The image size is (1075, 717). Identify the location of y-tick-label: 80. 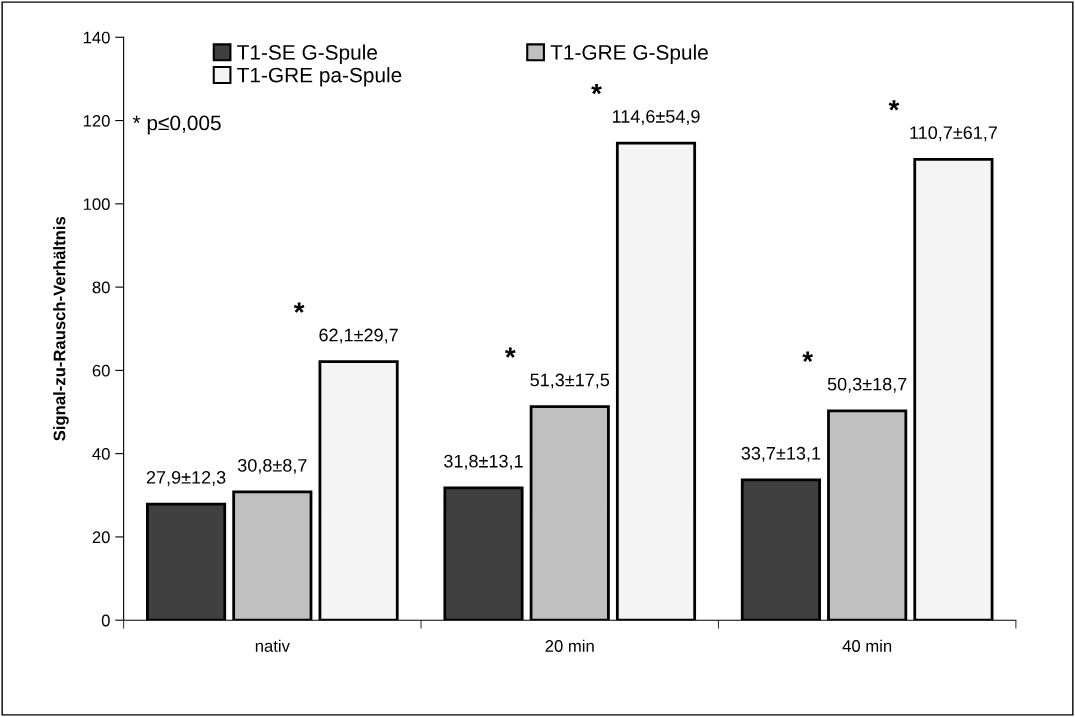
(101, 287).